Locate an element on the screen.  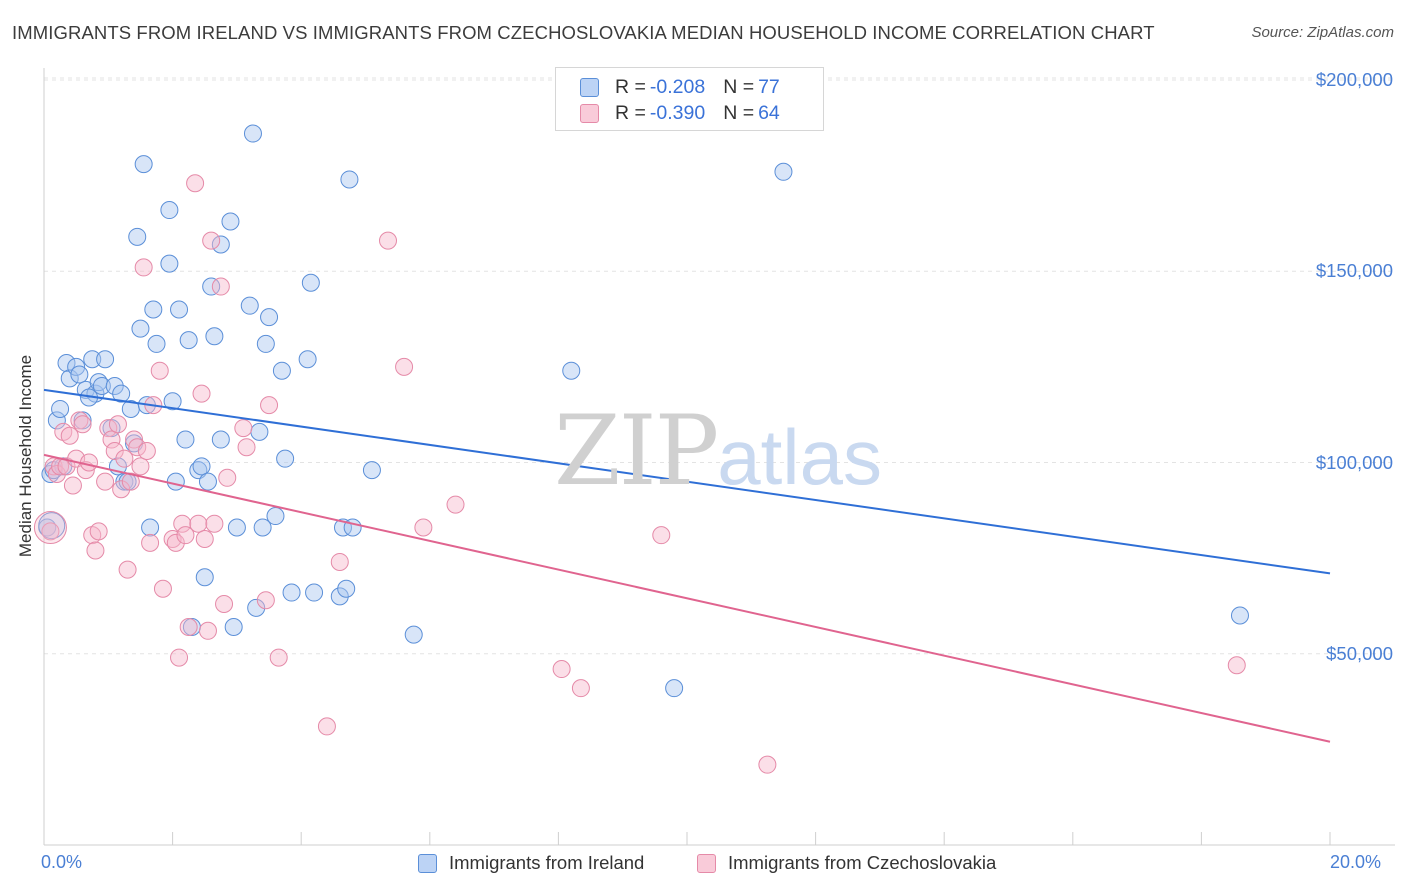
x-tick-label-max: 20.0% is located at coordinates (1356, 862).